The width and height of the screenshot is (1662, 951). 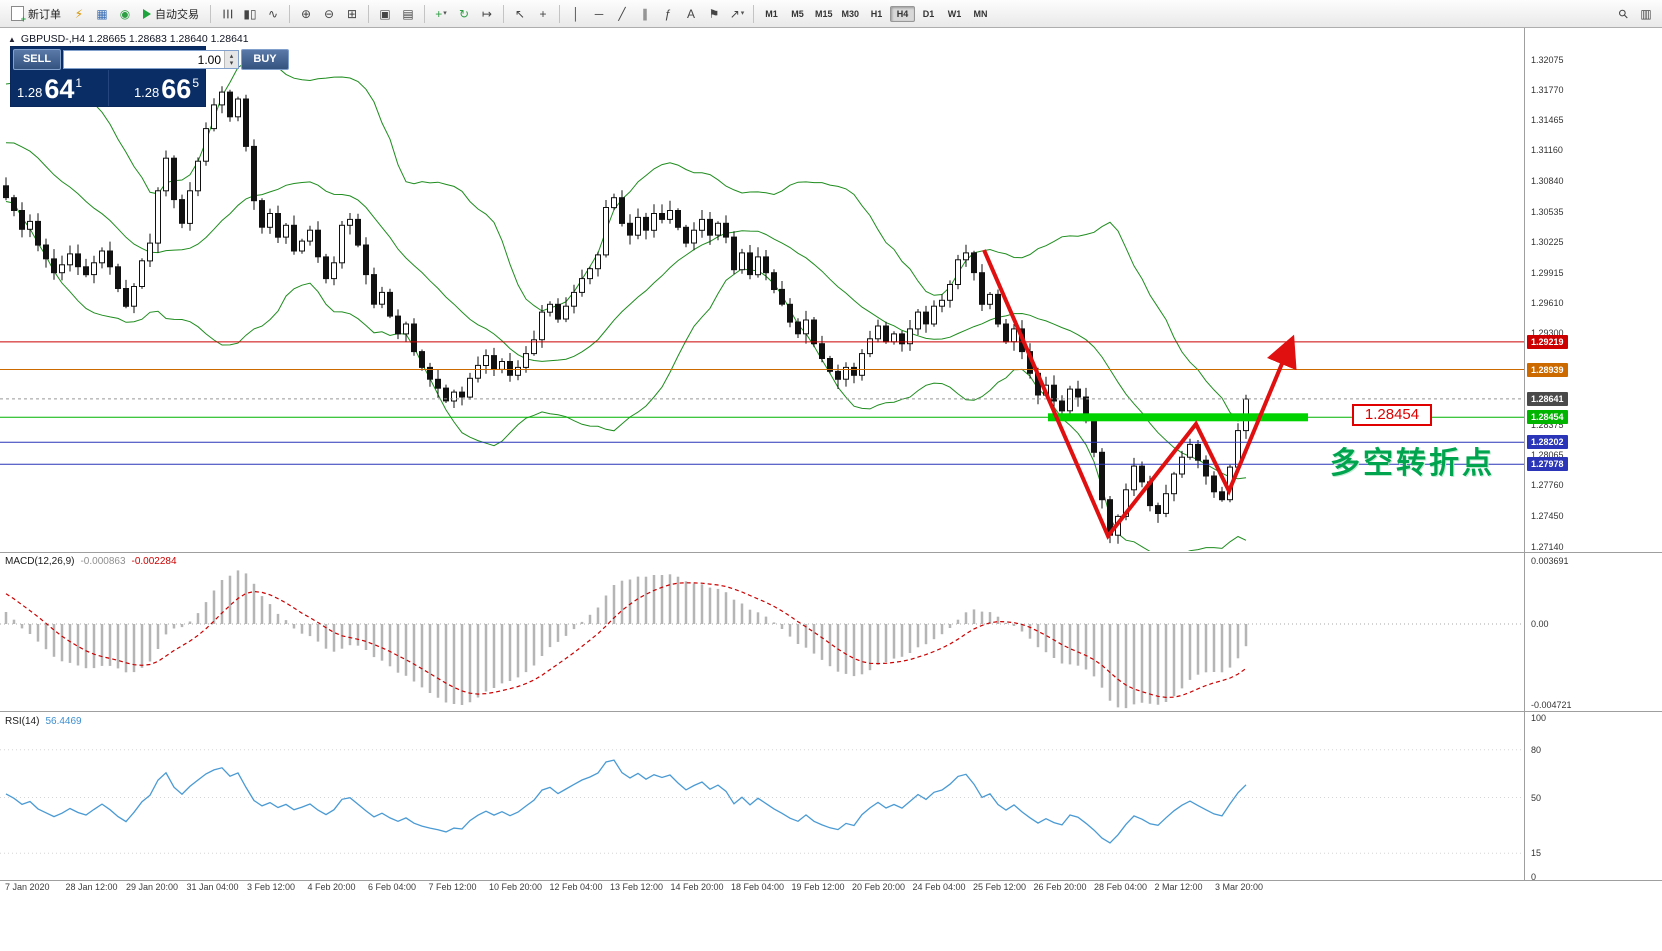 I want to click on volume-up-button: ▴, so click(x=231, y=56).